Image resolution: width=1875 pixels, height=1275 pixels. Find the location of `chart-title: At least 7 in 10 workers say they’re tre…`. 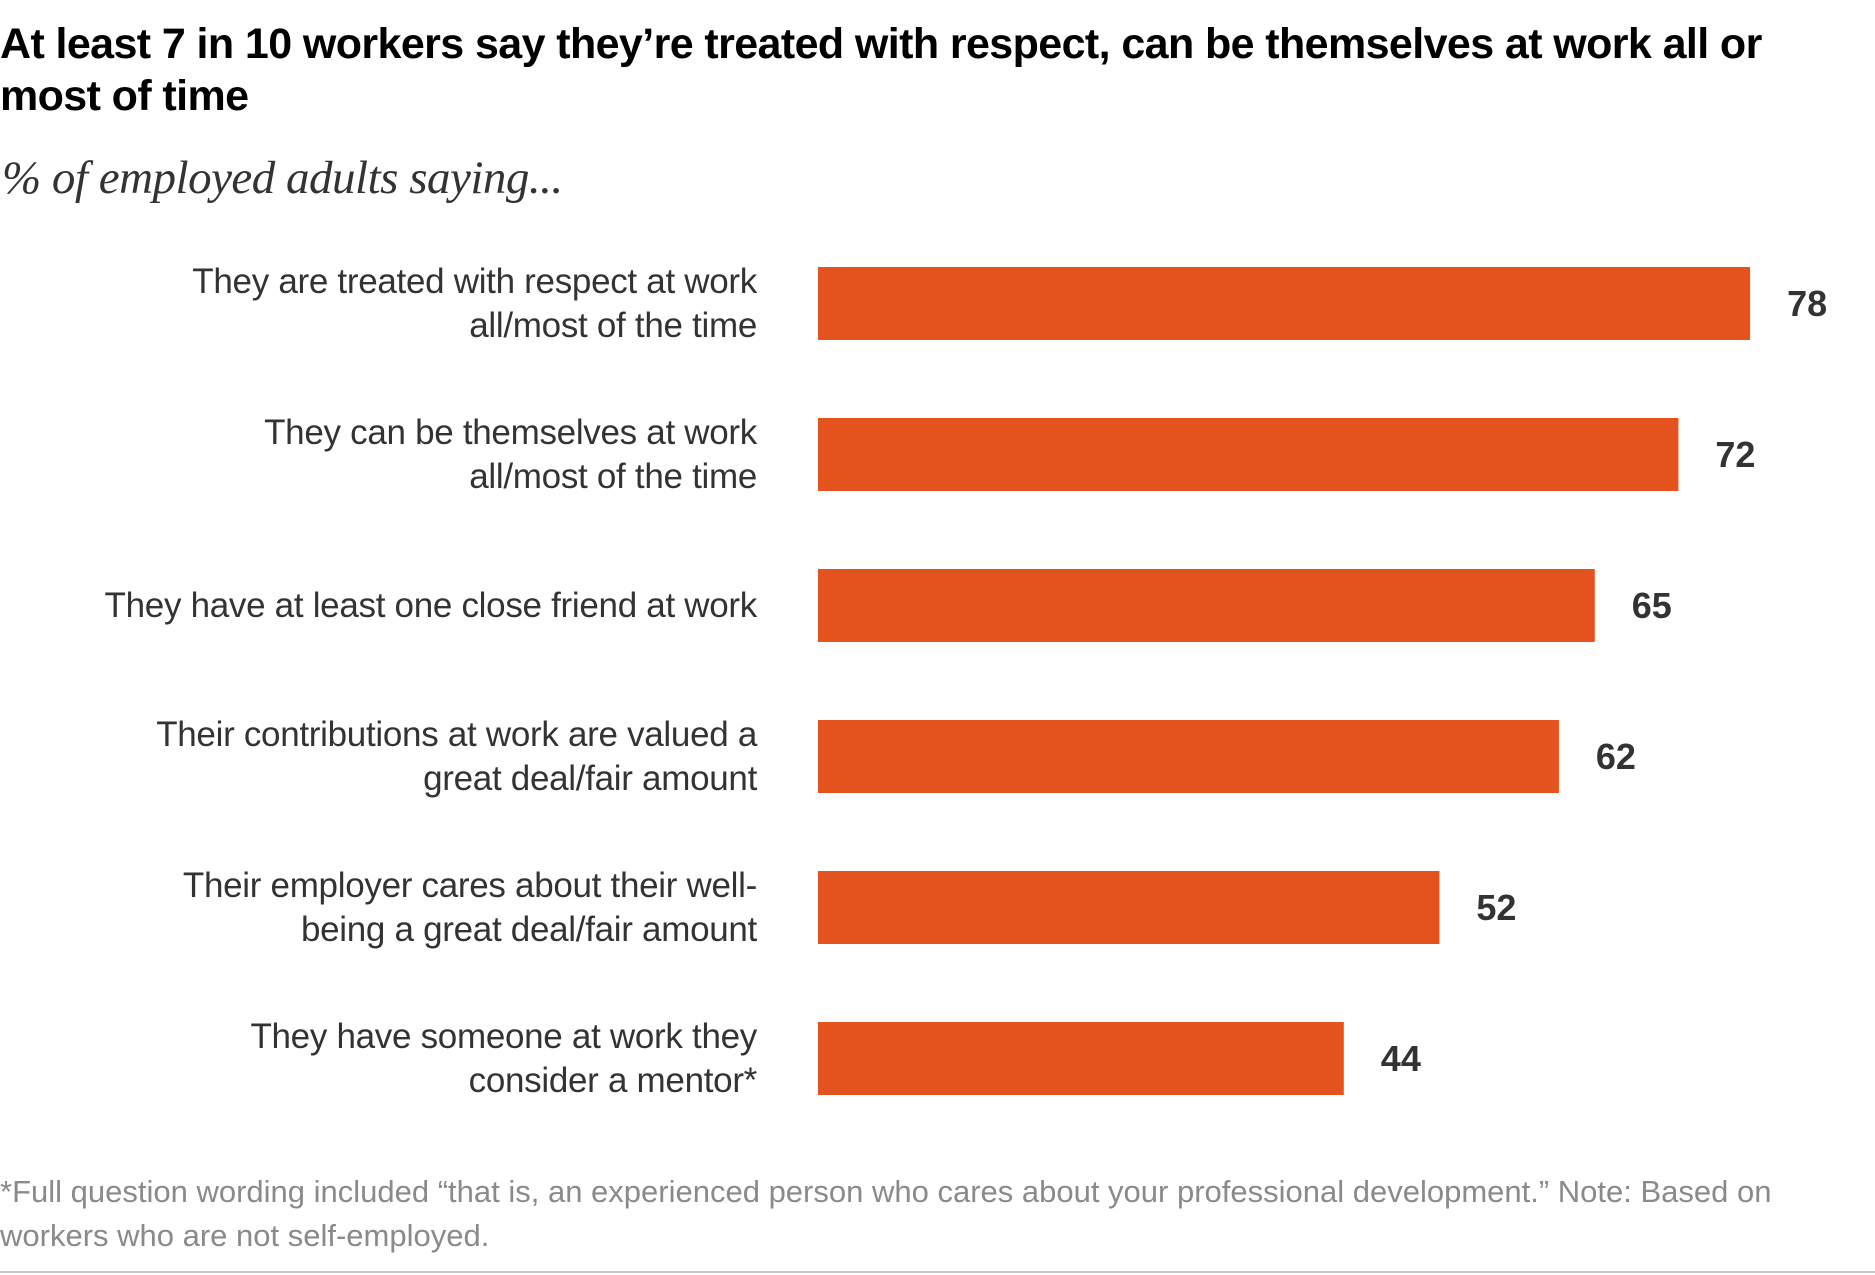

chart-title: At least 7 in 10 workers say they’re tre… is located at coordinates (881, 70).